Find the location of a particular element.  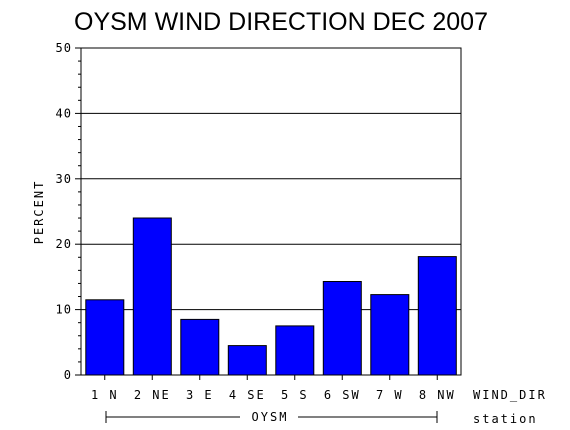

x-tick-label: 3 E is located at coordinates (200, 395).